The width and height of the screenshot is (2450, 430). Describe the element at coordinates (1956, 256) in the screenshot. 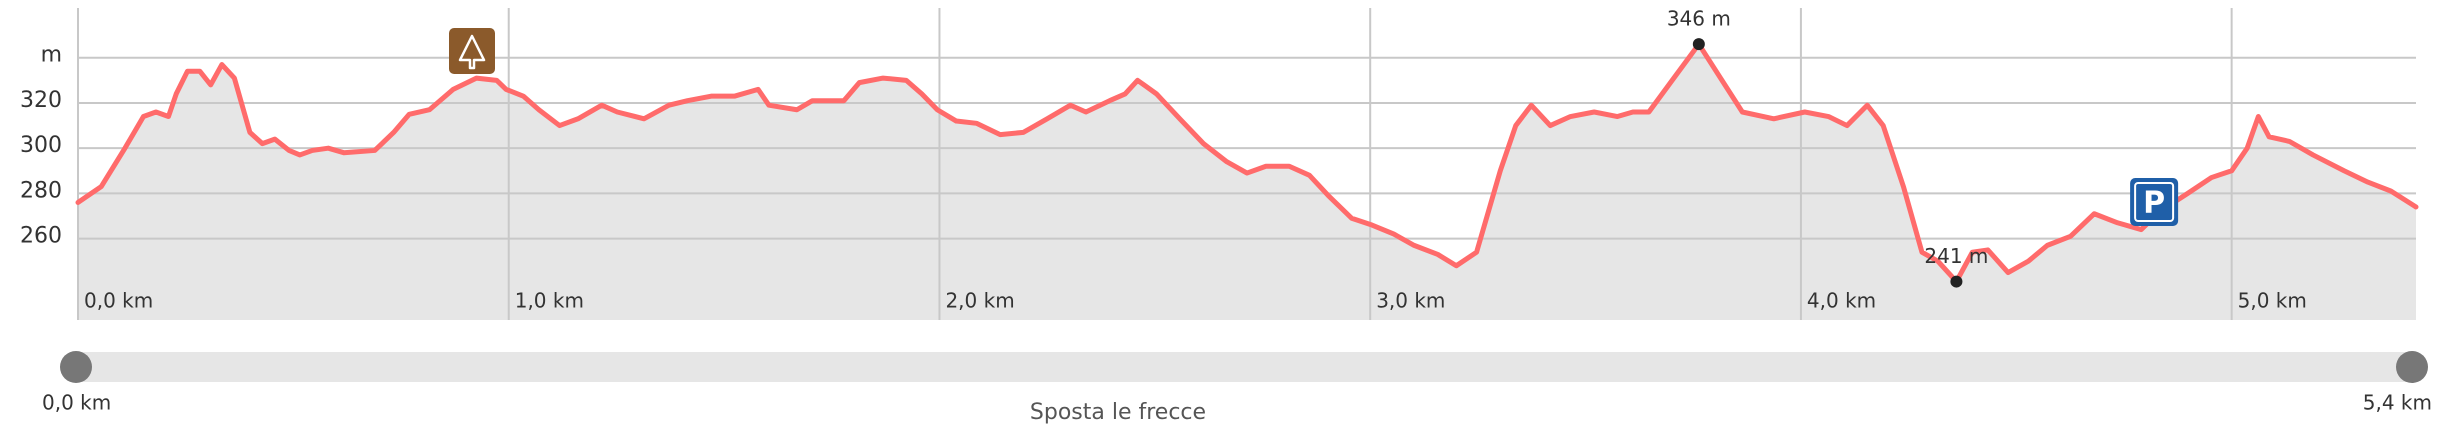

I see `extreme-label: 241 m` at that location.